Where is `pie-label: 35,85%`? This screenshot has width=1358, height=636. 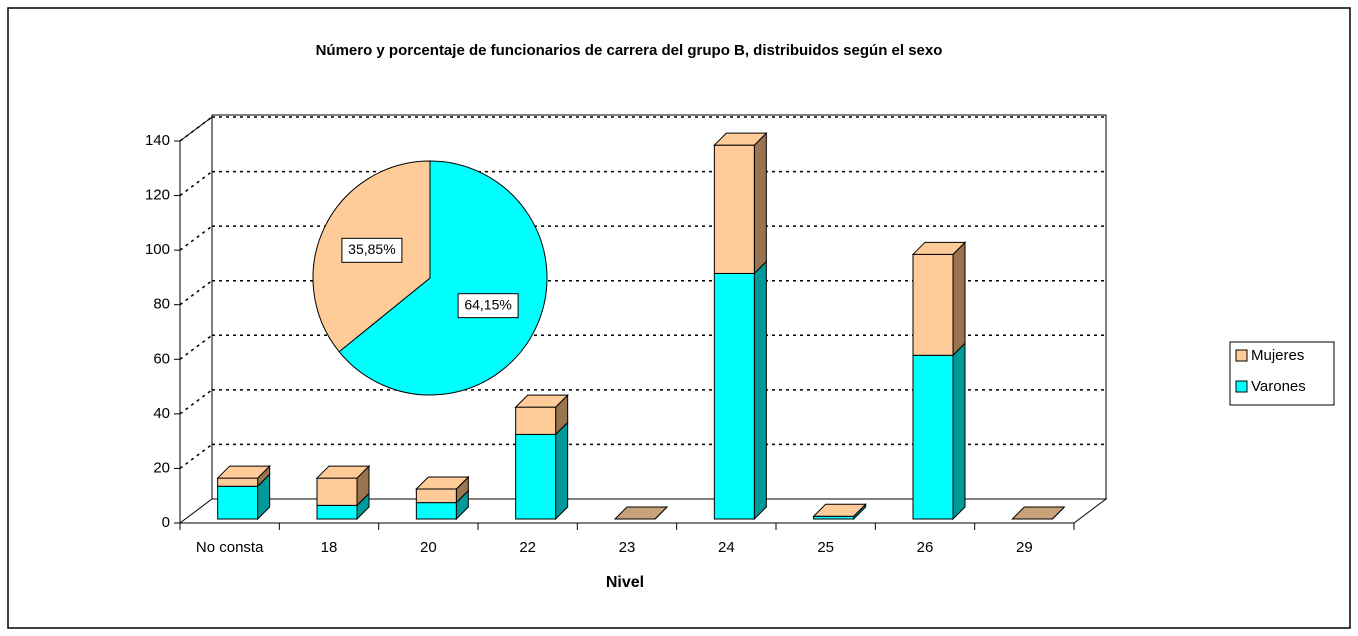 pie-label: 35,85% is located at coordinates (371, 249).